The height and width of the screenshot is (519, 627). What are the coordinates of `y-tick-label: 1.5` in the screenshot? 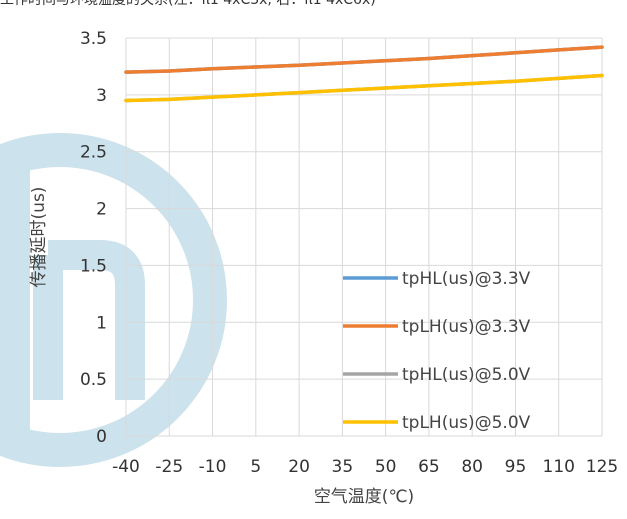 It's located at (93, 266).